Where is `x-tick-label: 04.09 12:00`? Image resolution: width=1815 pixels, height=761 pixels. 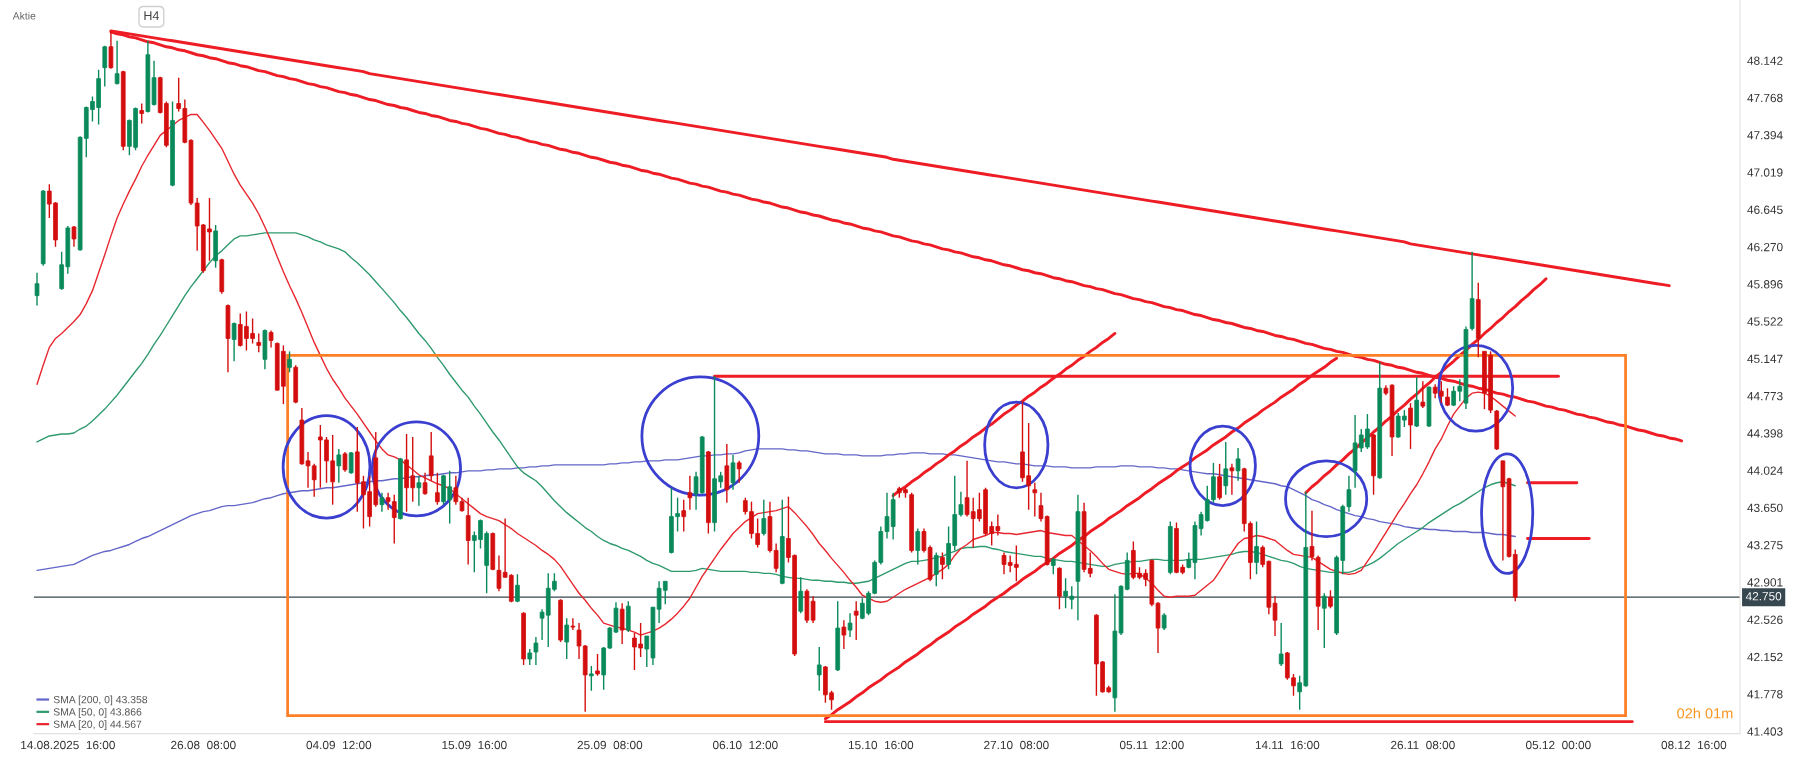
x-tick-label: 04.09 12:00 is located at coordinates (339, 745).